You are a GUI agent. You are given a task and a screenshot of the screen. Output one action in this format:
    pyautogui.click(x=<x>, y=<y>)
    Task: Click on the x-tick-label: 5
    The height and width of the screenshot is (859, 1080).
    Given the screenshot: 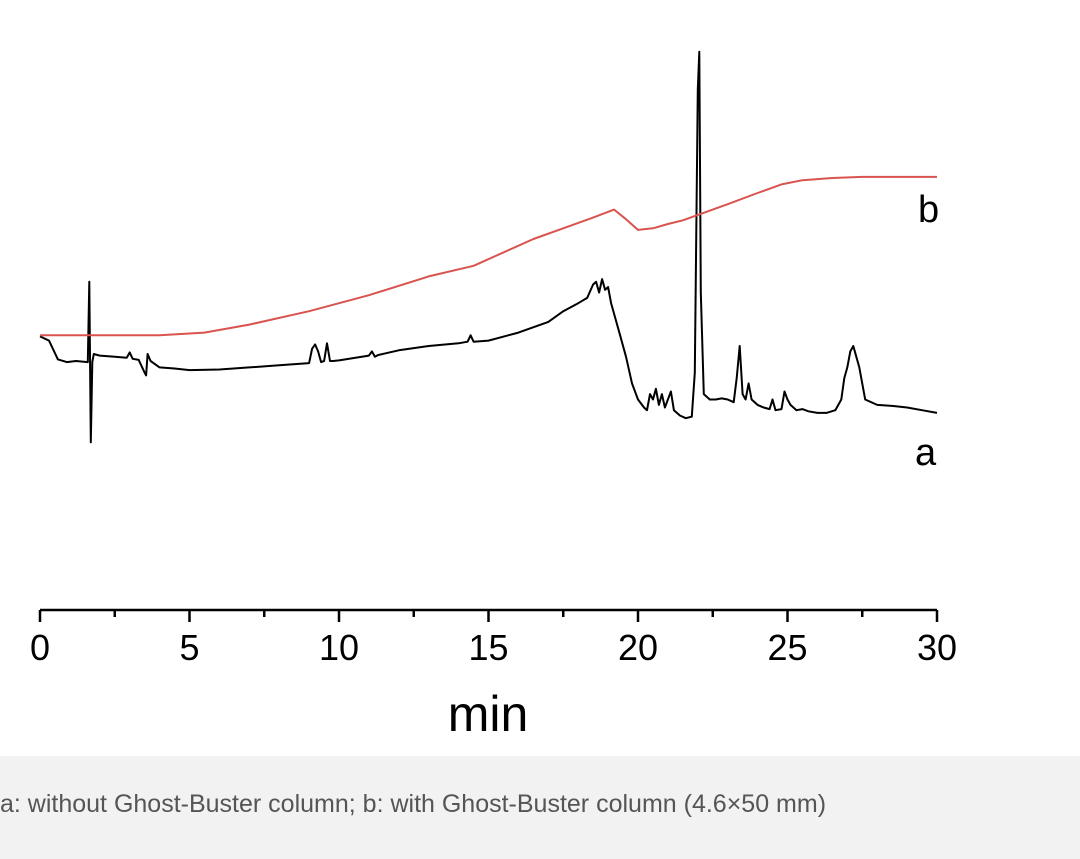 What is the action you would take?
    pyautogui.click(x=189, y=647)
    